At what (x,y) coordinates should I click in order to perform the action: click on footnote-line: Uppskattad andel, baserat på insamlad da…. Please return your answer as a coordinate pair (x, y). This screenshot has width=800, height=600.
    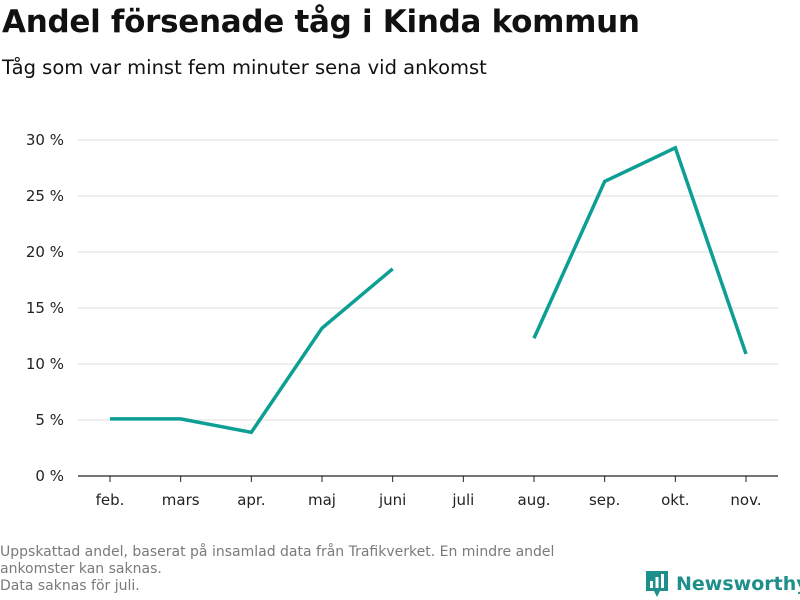
    Looking at the image, I should click on (277, 552).